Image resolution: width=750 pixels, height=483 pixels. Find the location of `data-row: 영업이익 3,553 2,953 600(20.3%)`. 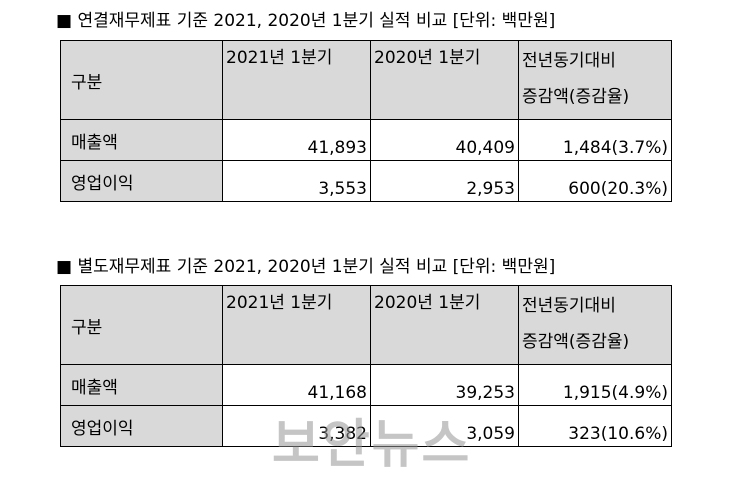

data-row: 영업이익 3,553 2,953 600(20.3%) is located at coordinates (366, 181).